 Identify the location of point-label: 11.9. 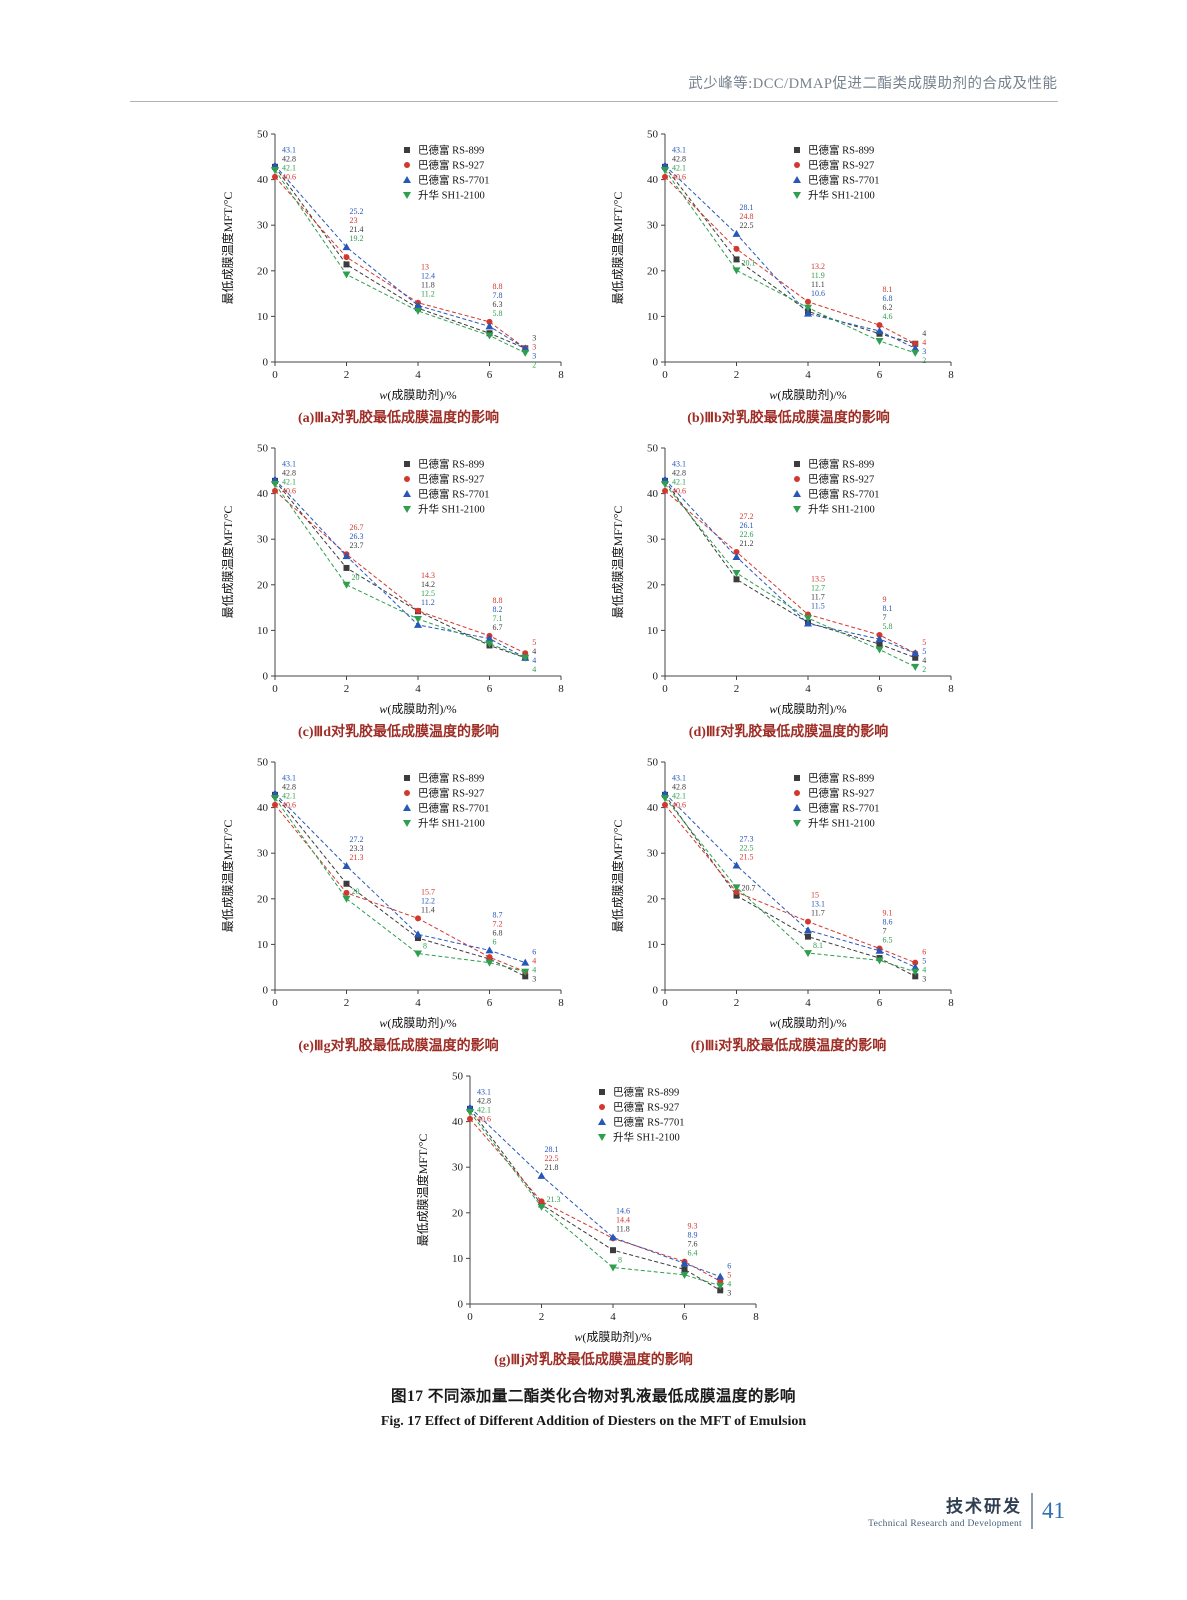
(818, 275).